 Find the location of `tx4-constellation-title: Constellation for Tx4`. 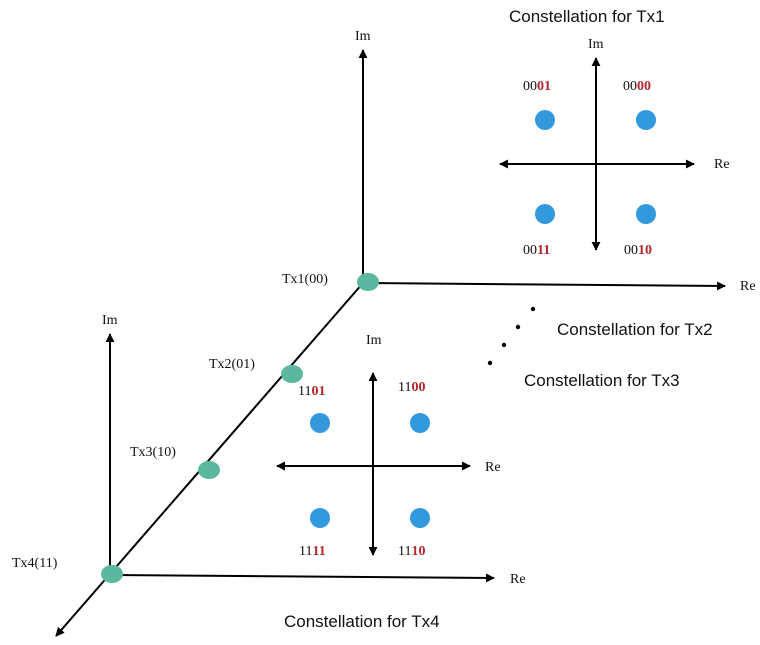

tx4-constellation-title: Constellation for Tx4 is located at coordinates (362, 621).